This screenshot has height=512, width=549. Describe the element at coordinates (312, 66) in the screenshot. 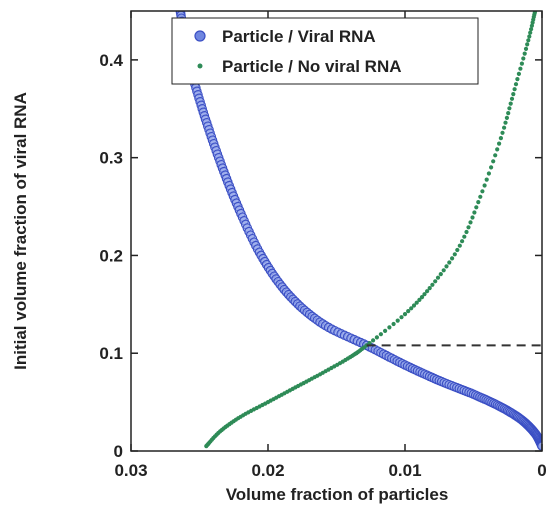

I see `legend-label-no-viral-rna: Particle / No viral RNA` at that location.